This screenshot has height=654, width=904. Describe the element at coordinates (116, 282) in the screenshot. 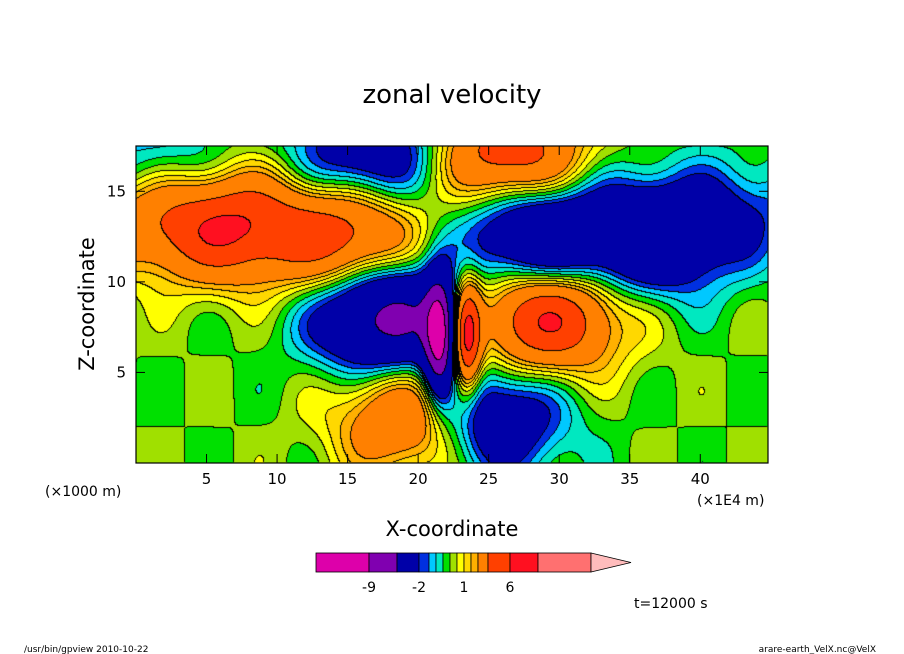

I see `y-tick-label: 10` at that location.